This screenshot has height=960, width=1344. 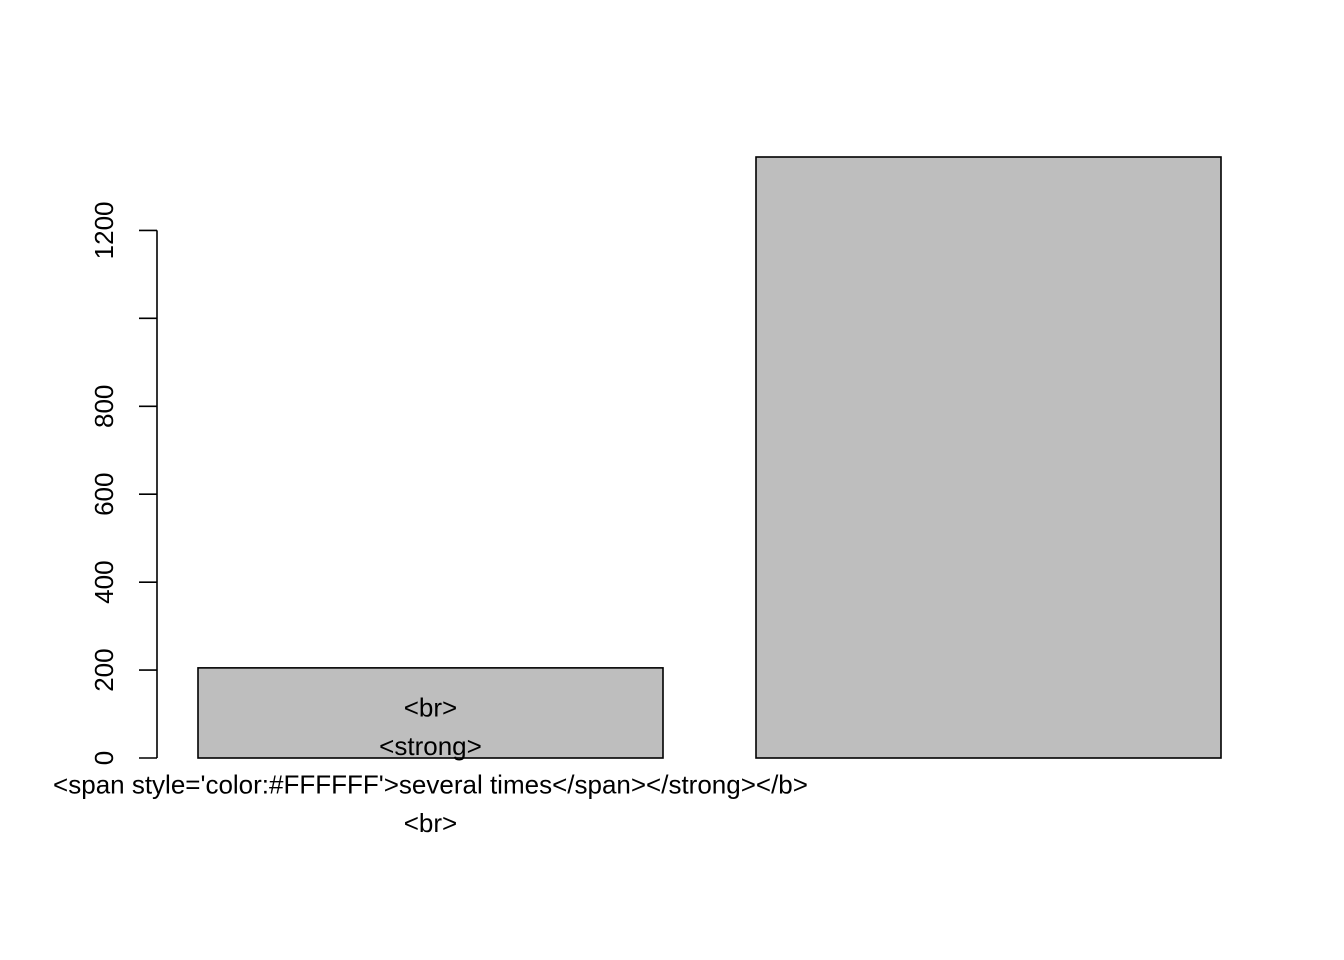 What do you see at coordinates (104, 581) in the screenshot?
I see `y-tick-label: 400` at bounding box center [104, 581].